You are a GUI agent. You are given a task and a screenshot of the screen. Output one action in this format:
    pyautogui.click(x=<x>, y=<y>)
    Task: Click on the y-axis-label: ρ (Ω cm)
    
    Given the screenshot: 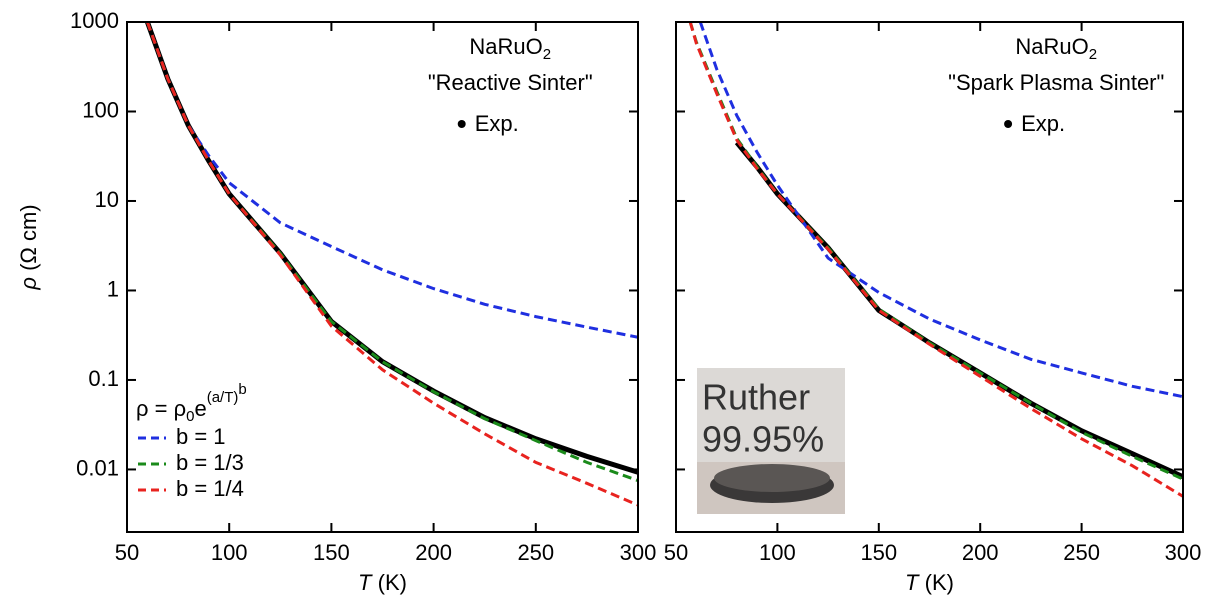 What is the action you would take?
    pyautogui.click(x=28, y=247)
    